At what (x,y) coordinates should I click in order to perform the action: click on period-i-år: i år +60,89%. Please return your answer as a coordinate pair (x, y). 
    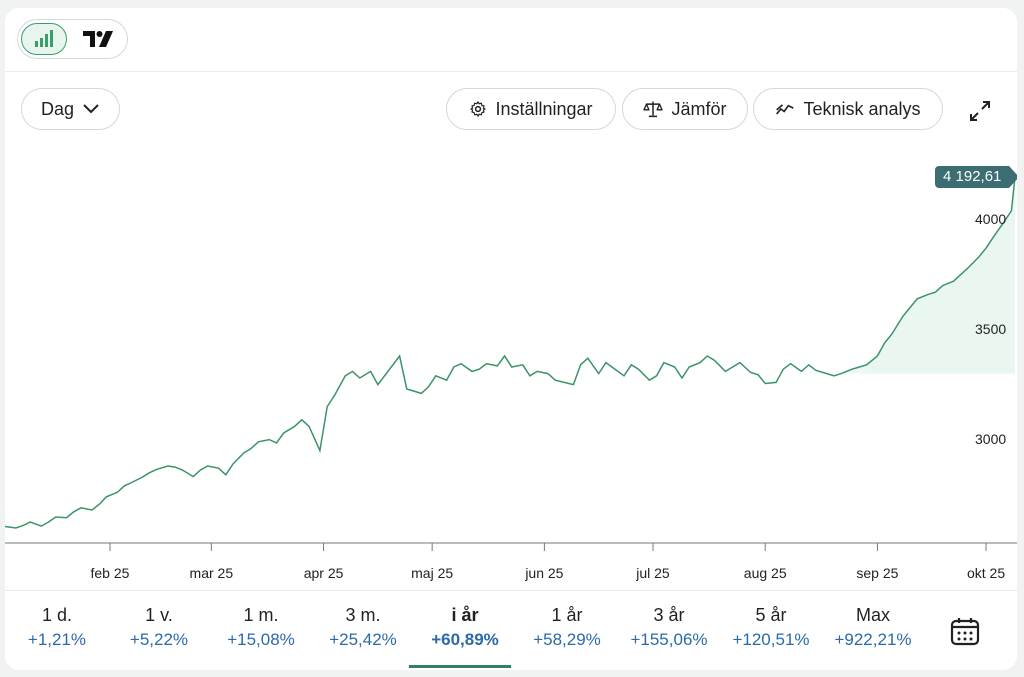
    Looking at the image, I should click on (465, 627).